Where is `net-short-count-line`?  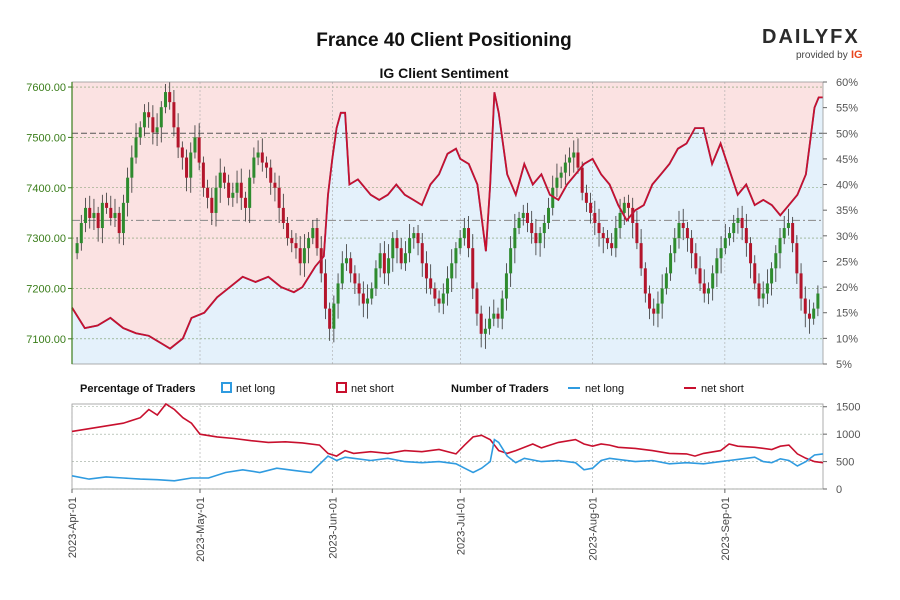
net-short-count-line is located at coordinates (447, 433).